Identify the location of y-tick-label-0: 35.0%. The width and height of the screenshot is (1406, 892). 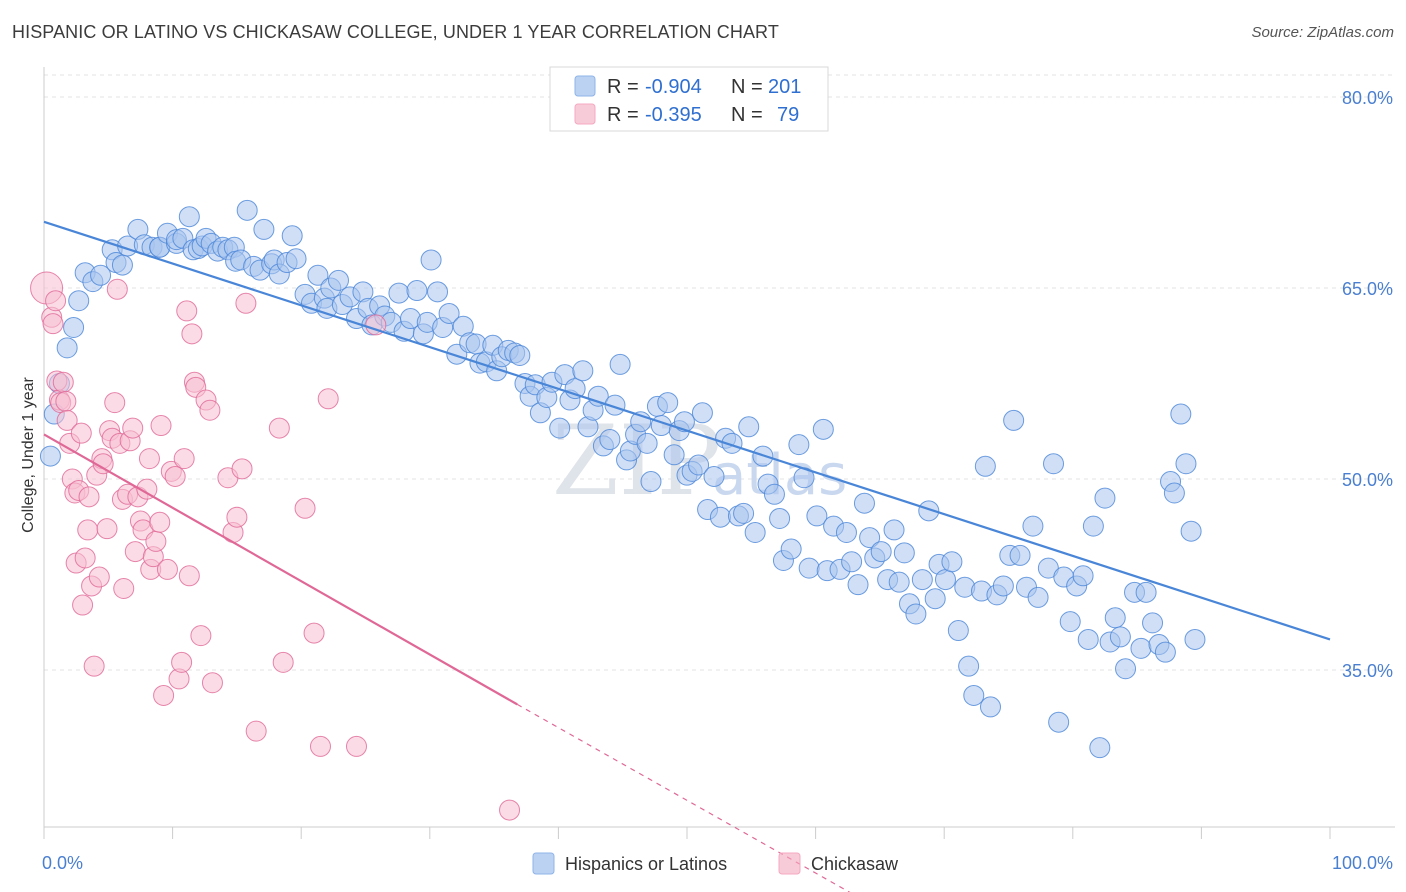
(1367, 671).